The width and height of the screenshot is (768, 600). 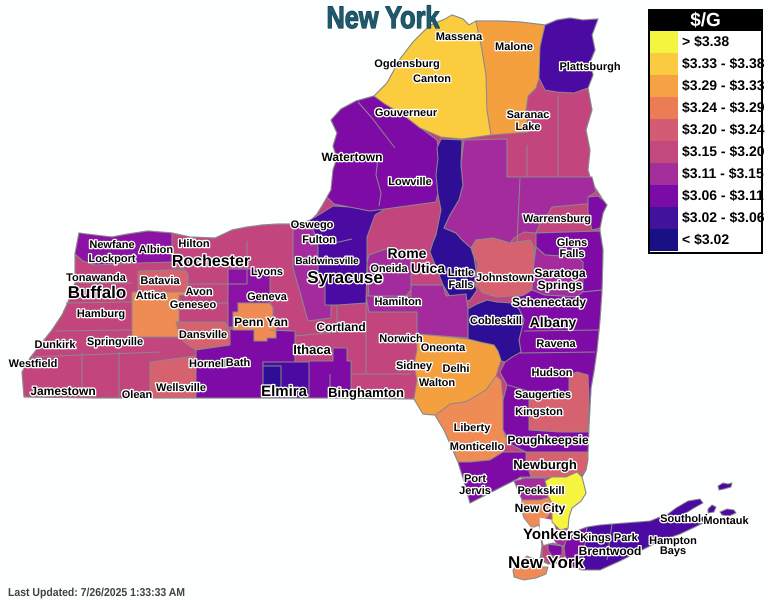 What do you see at coordinates (407, 253) in the screenshot?
I see `svg-text: Rome` at bounding box center [407, 253].